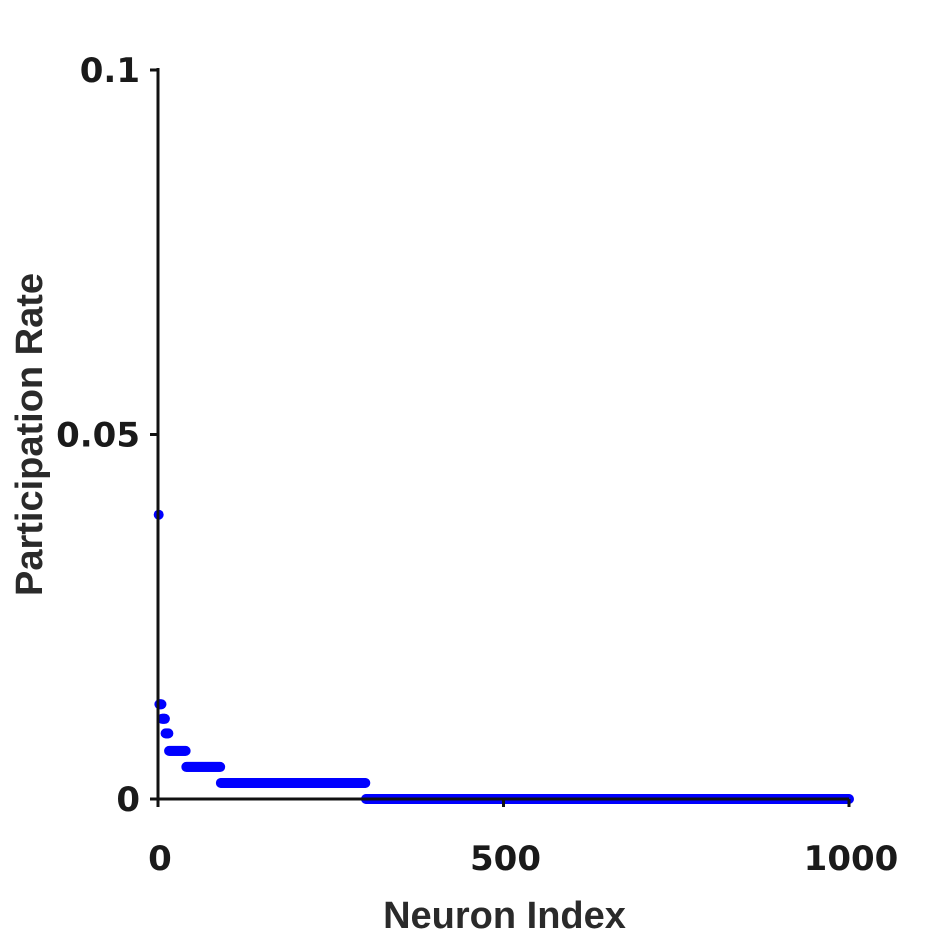 The height and width of the screenshot is (938, 938). Describe the element at coordinates (504, 916) in the screenshot. I see `x-axis-title: Neuron Index` at that location.